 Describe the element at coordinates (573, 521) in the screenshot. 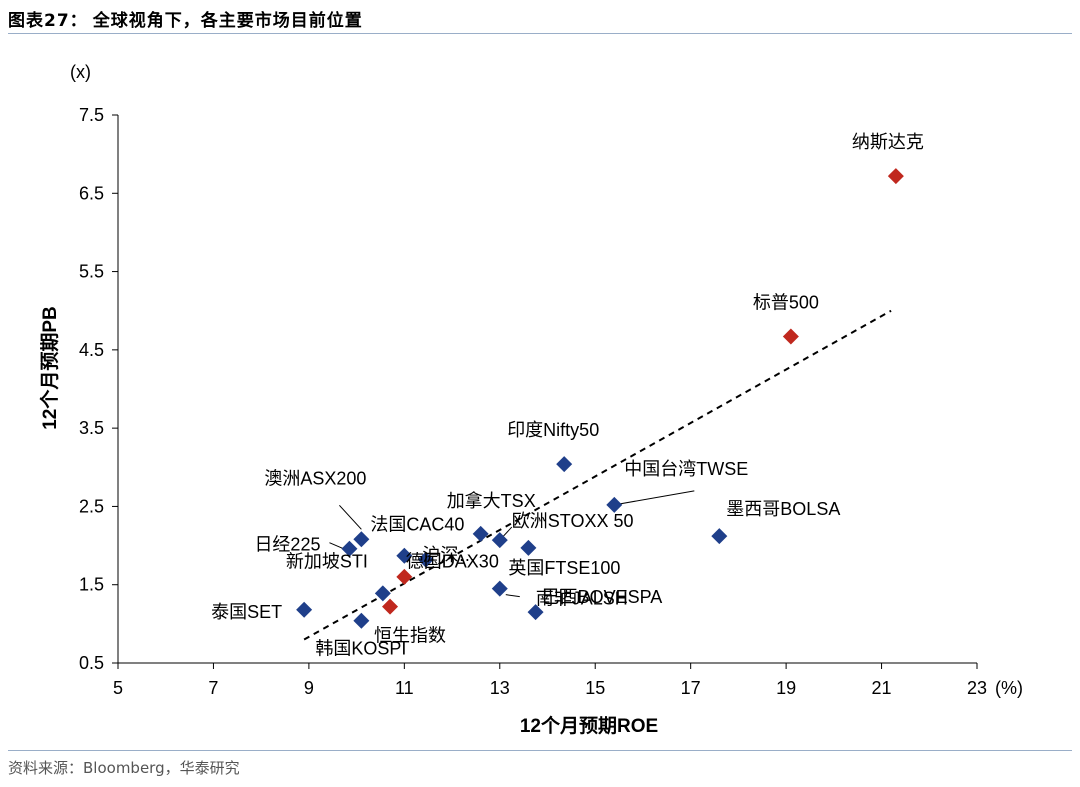

I see `point-label-6: 欧洲STOXX 50` at that location.